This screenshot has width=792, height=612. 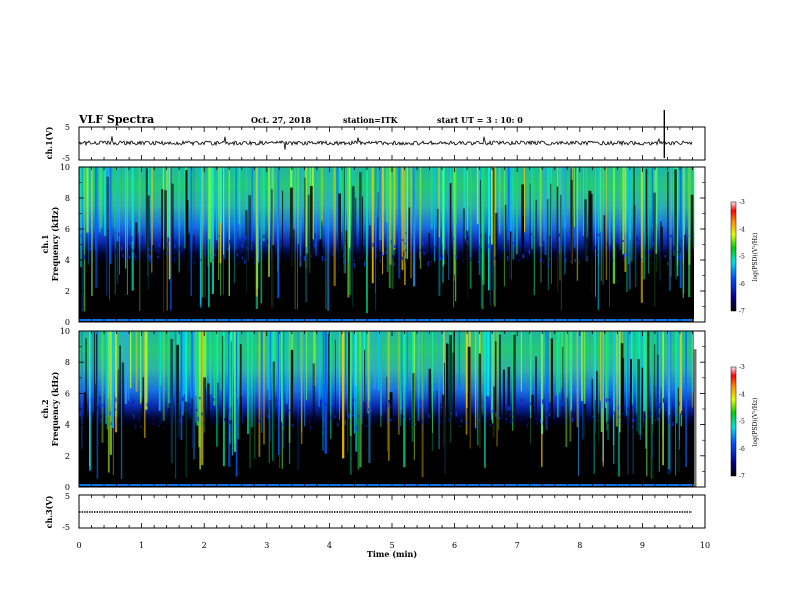 What do you see at coordinates (705, 545) in the screenshot?
I see `x-tick-label: 10` at bounding box center [705, 545].